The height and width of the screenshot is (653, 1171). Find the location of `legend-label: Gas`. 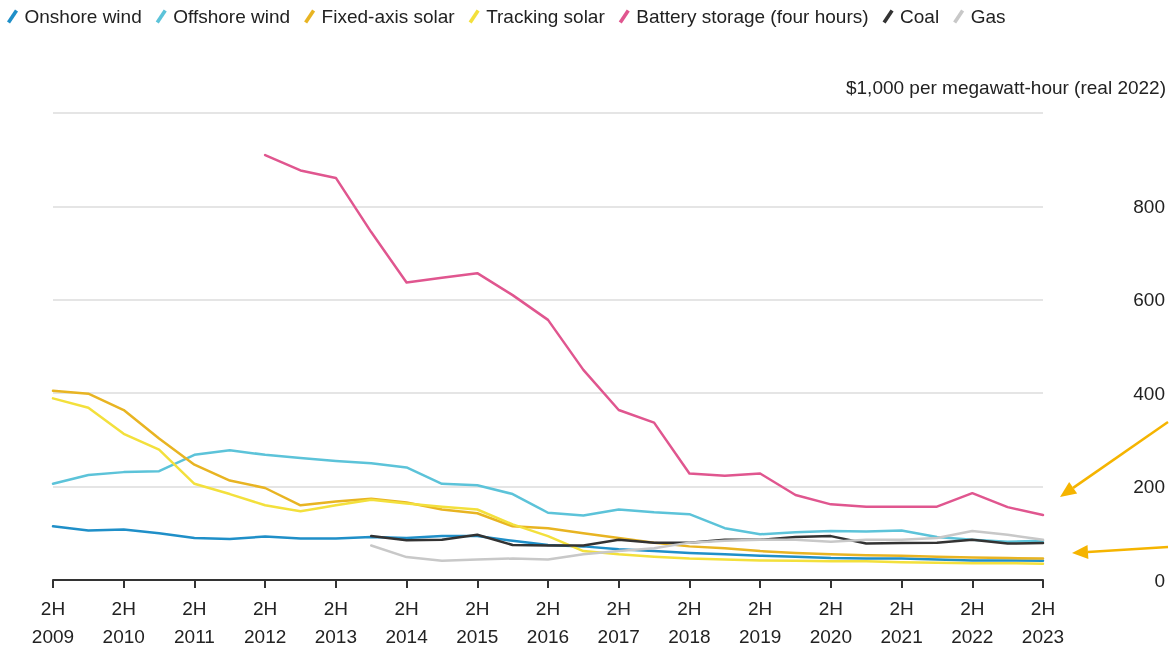

legend-label: Gas is located at coordinates (988, 16).